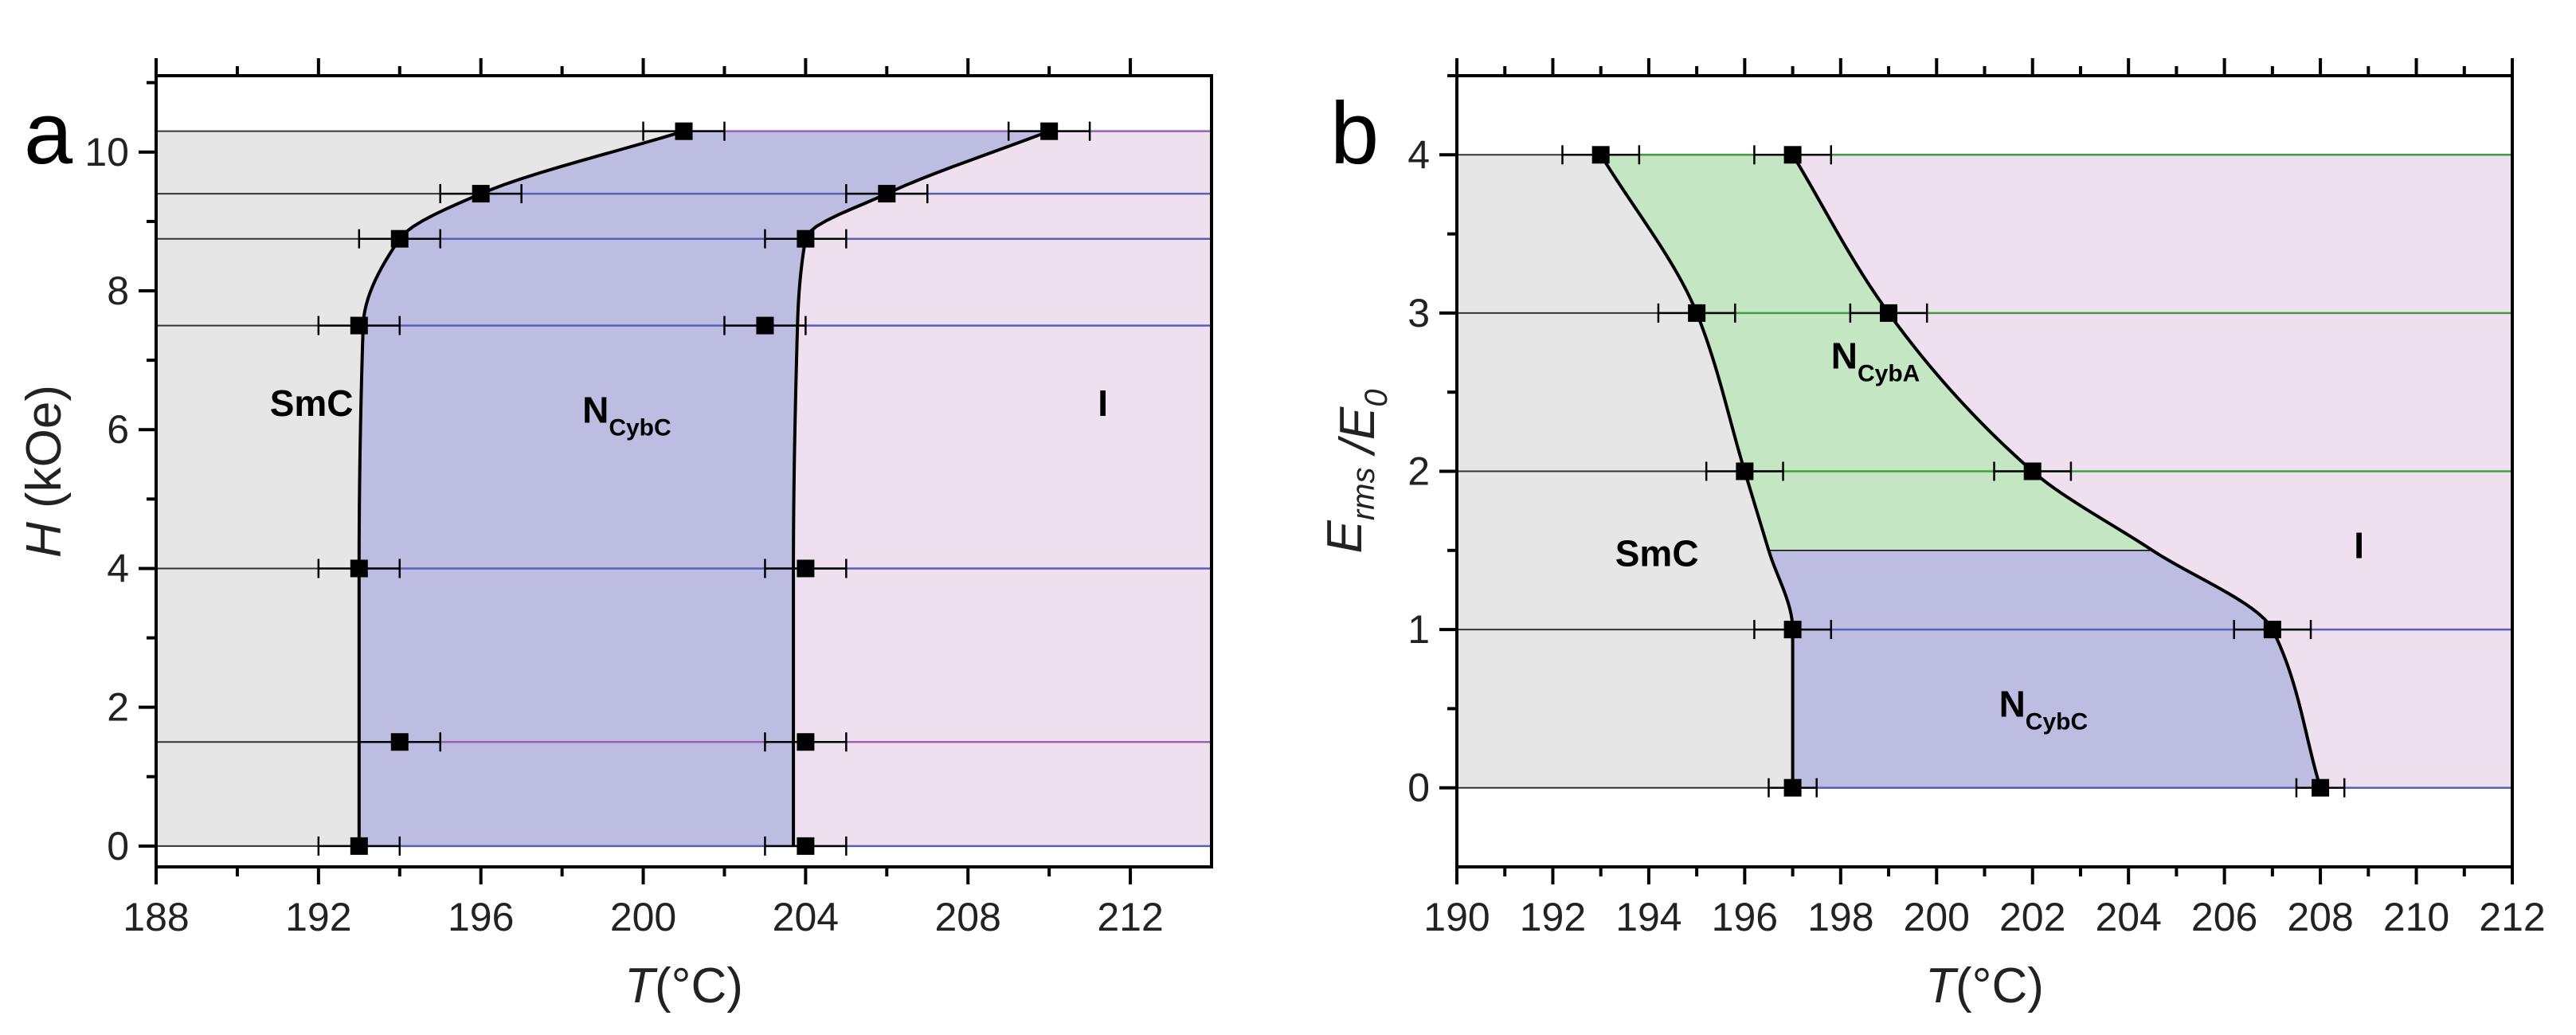  I want to click on y-axis-title: H (kOe), so click(44, 471).